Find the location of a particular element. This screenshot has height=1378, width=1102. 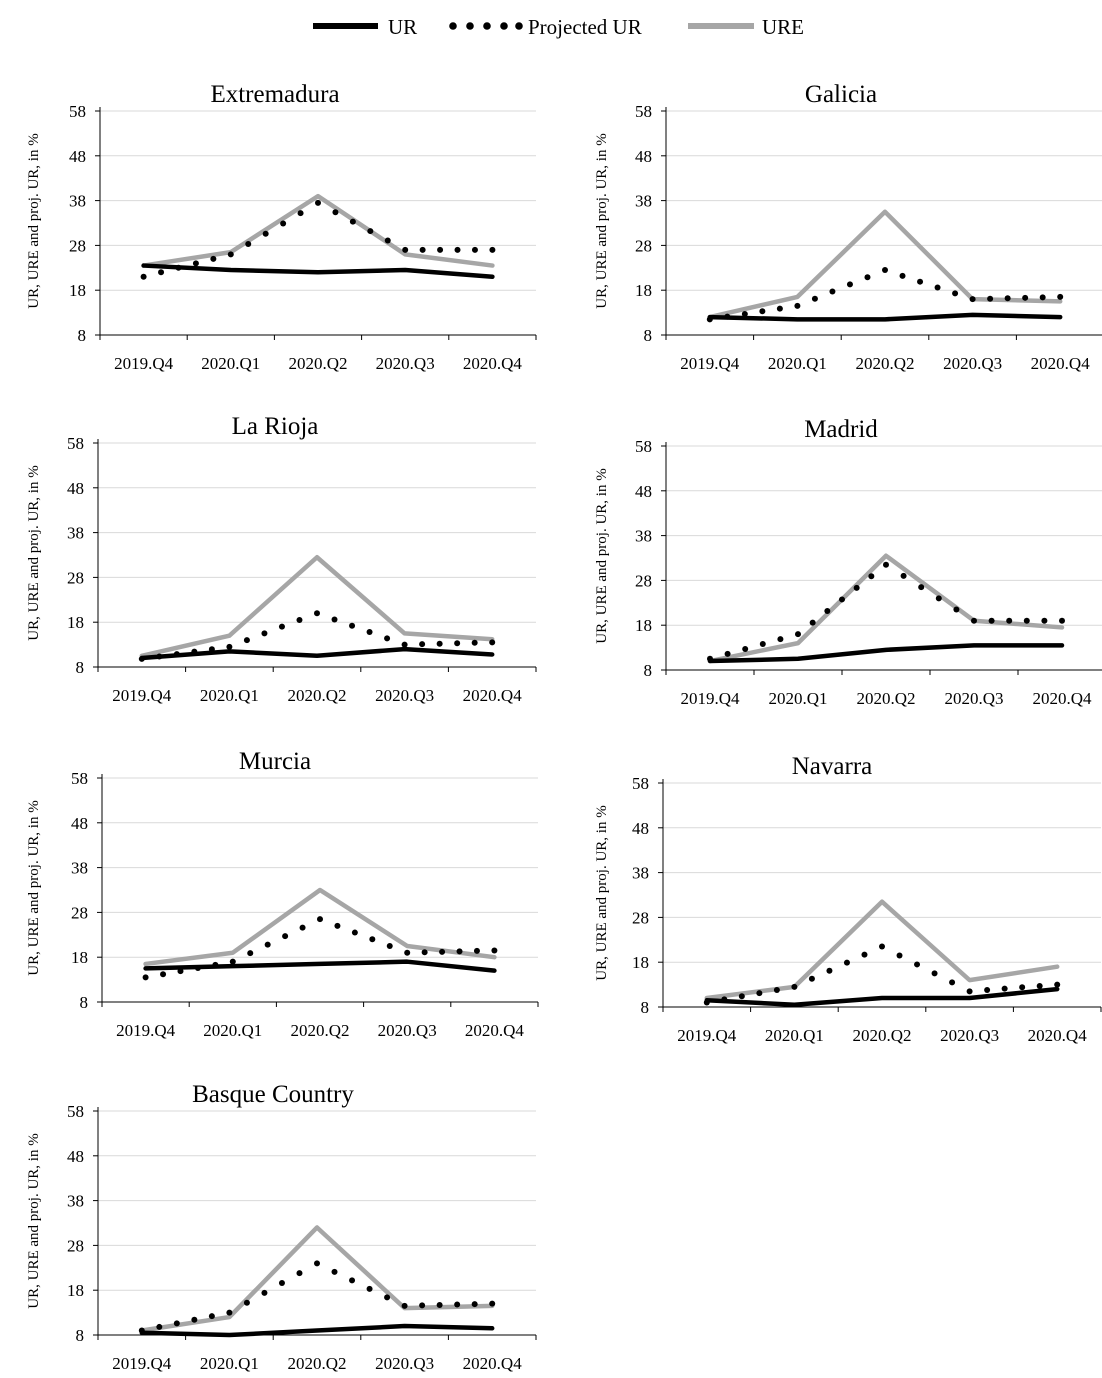

legend-swatch-projected-ur is located at coordinates (486, 26).